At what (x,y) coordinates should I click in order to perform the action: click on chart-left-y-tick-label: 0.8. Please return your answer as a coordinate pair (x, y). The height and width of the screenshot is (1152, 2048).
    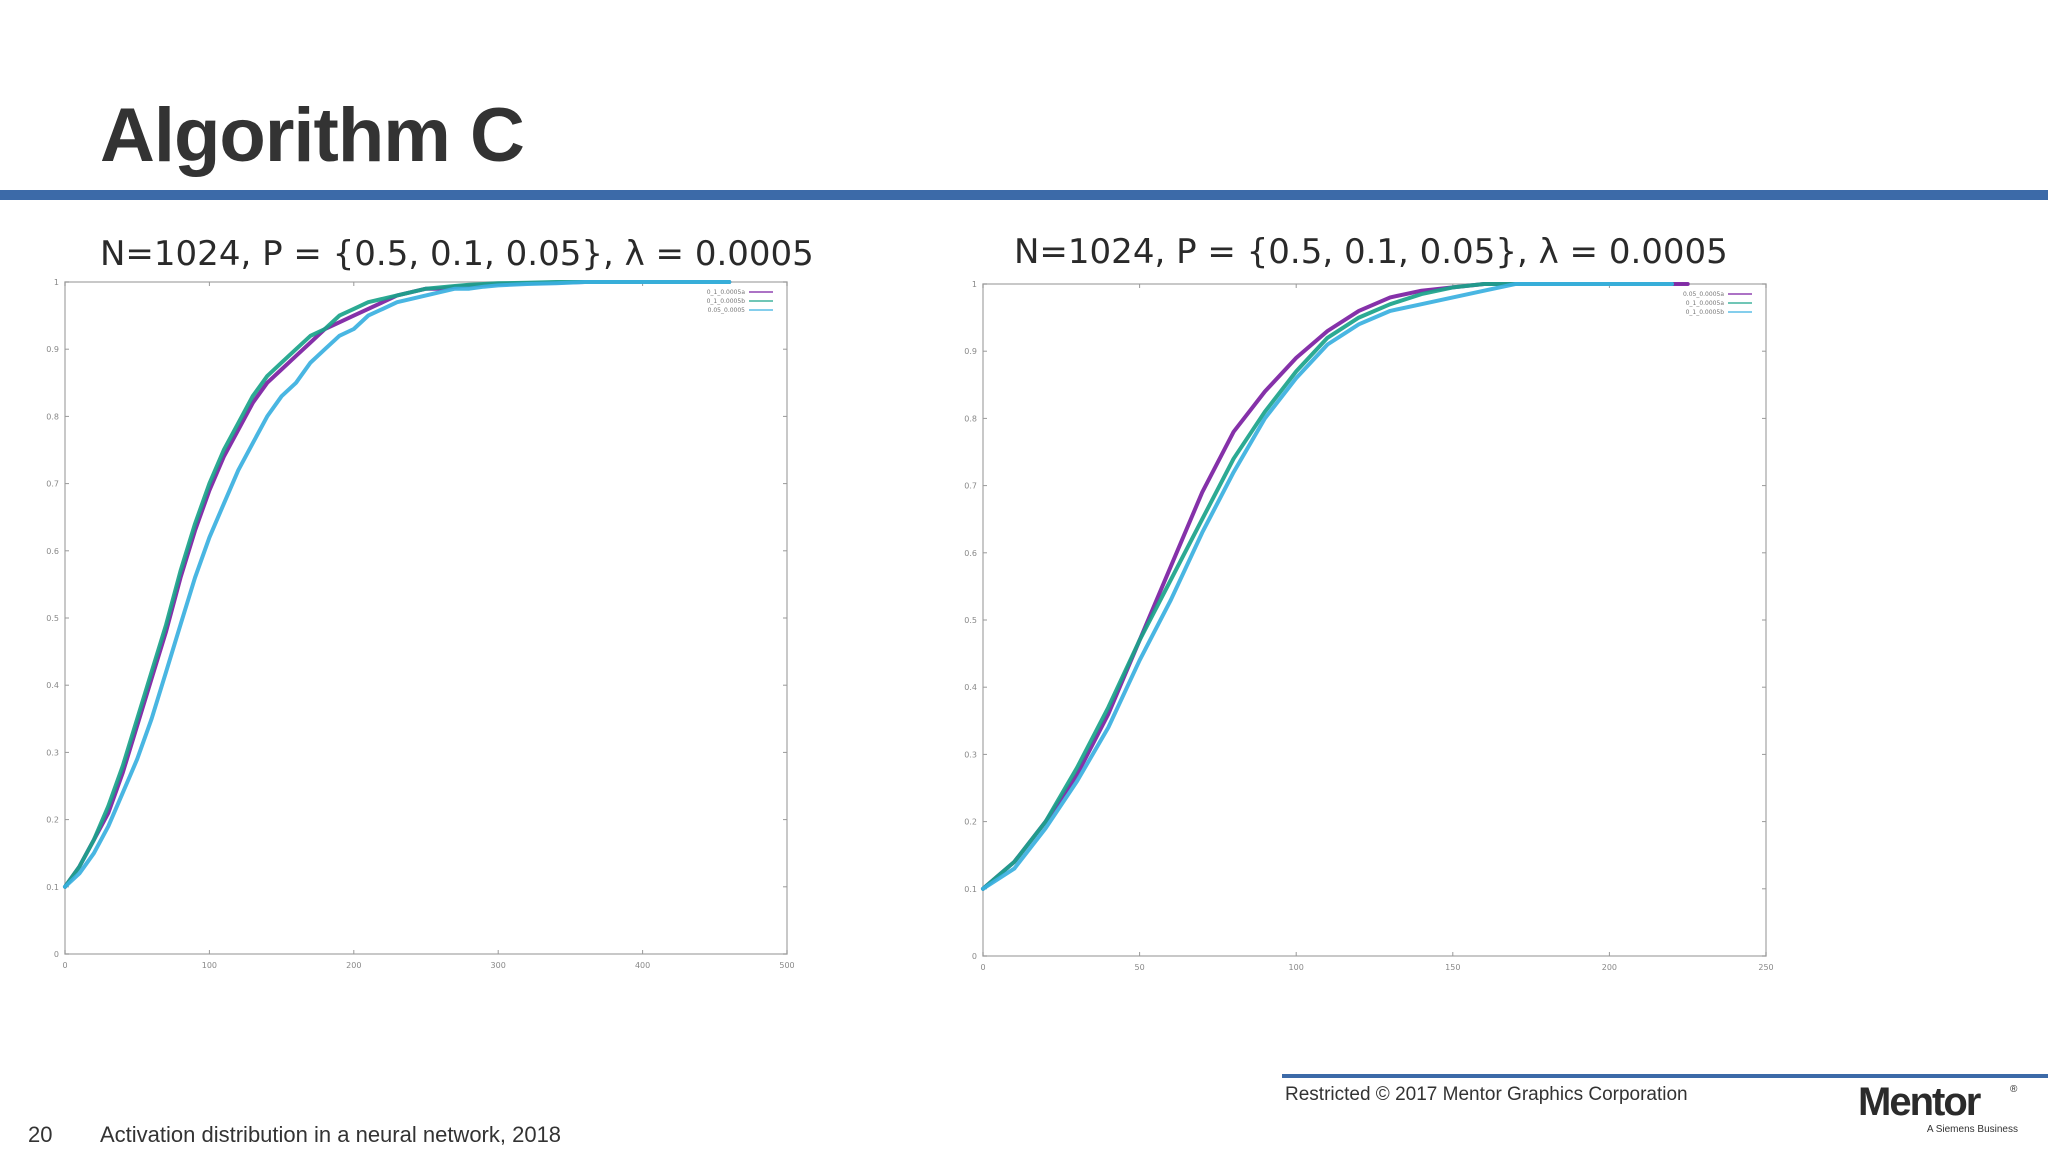
    Looking at the image, I should click on (52, 416).